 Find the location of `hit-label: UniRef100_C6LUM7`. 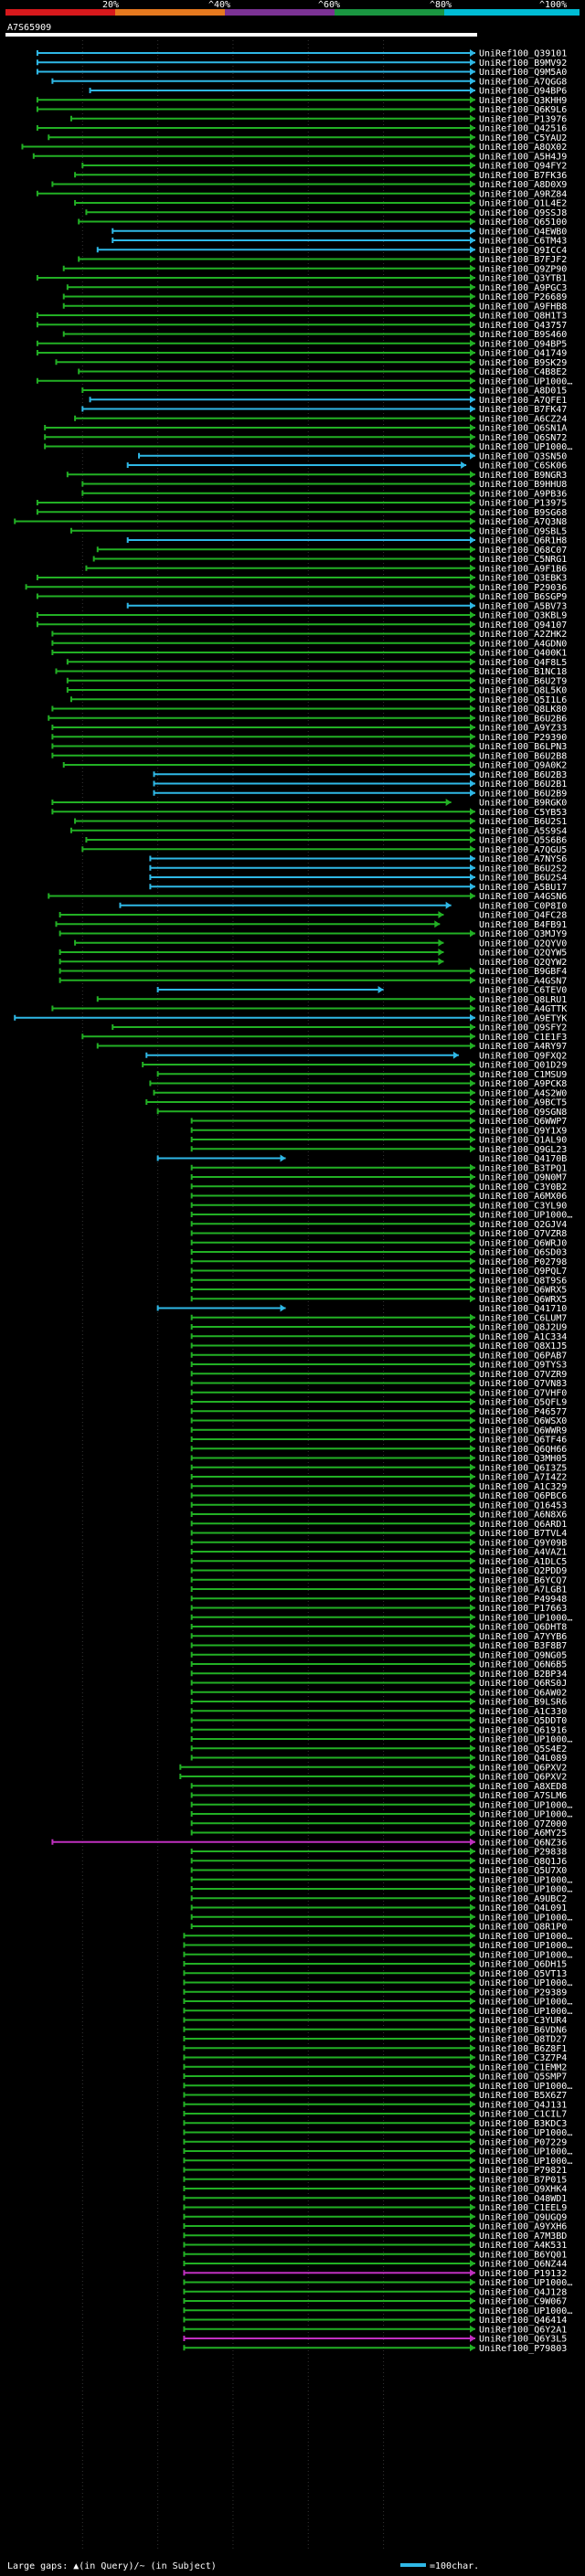

hit-label: UniRef100_C6LUM7 is located at coordinates (523, 1318).